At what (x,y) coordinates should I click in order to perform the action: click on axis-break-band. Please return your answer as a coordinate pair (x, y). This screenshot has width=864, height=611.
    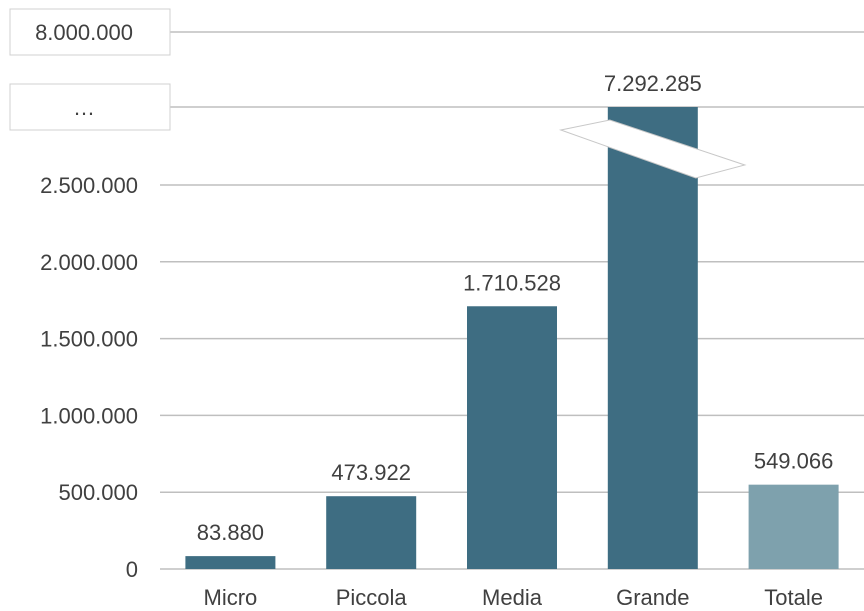
    Looking at the image, I should click on (652, 149).